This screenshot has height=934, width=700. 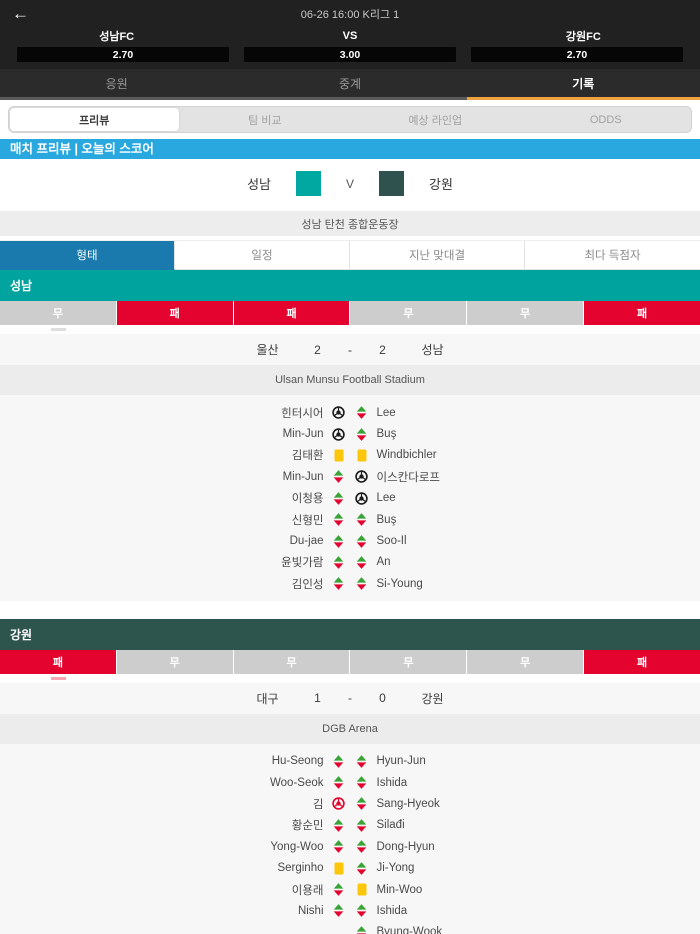 I want to click on player-name-right: Soo-Il, so click(x=391, y=541).